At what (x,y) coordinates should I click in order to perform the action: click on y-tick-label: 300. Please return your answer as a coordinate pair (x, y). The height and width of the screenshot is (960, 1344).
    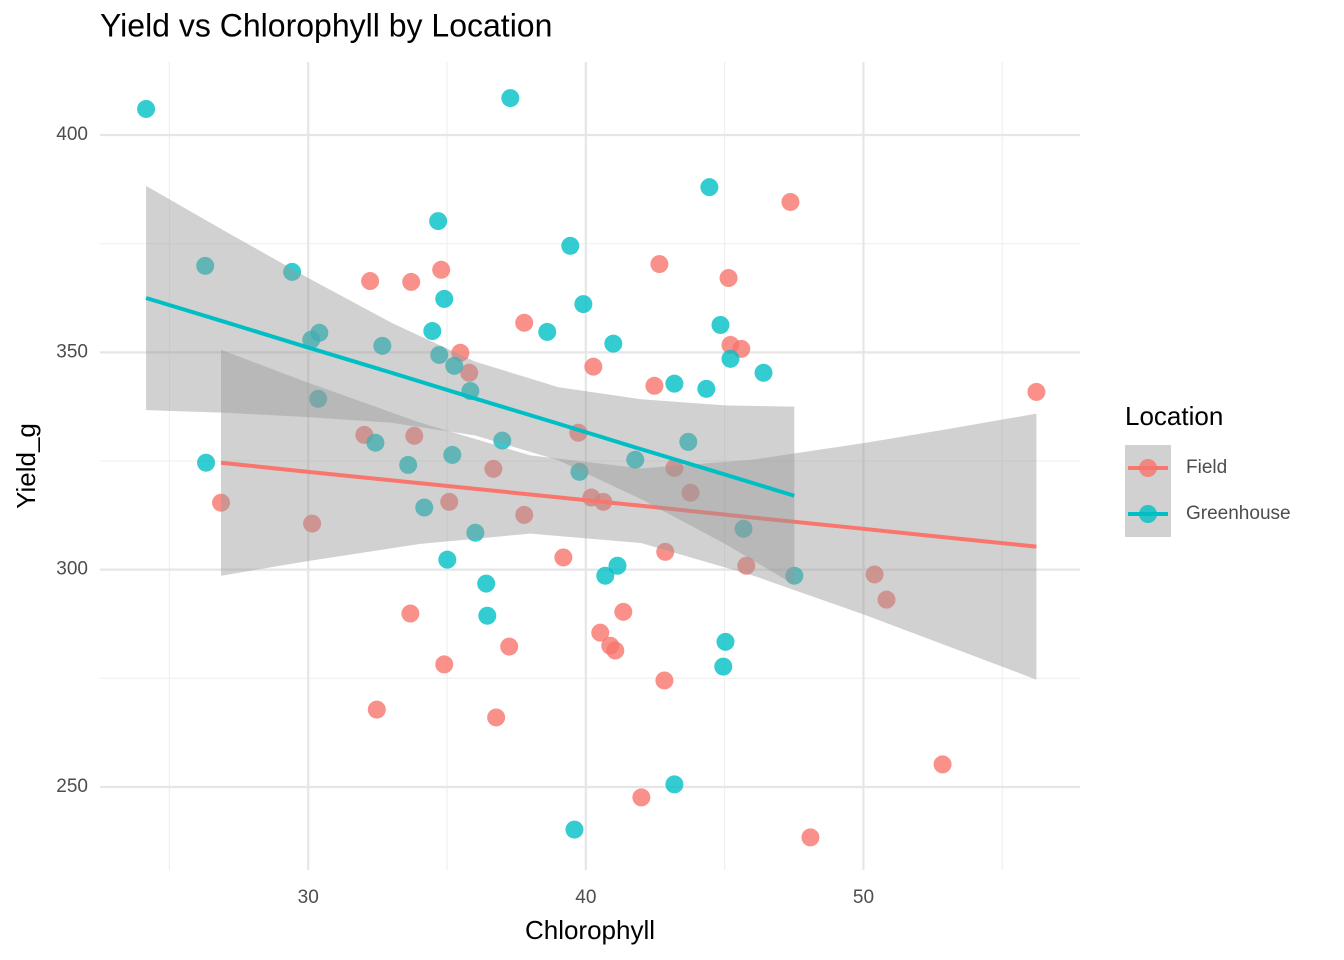
    Looking at the image, I should click on (72, 569).